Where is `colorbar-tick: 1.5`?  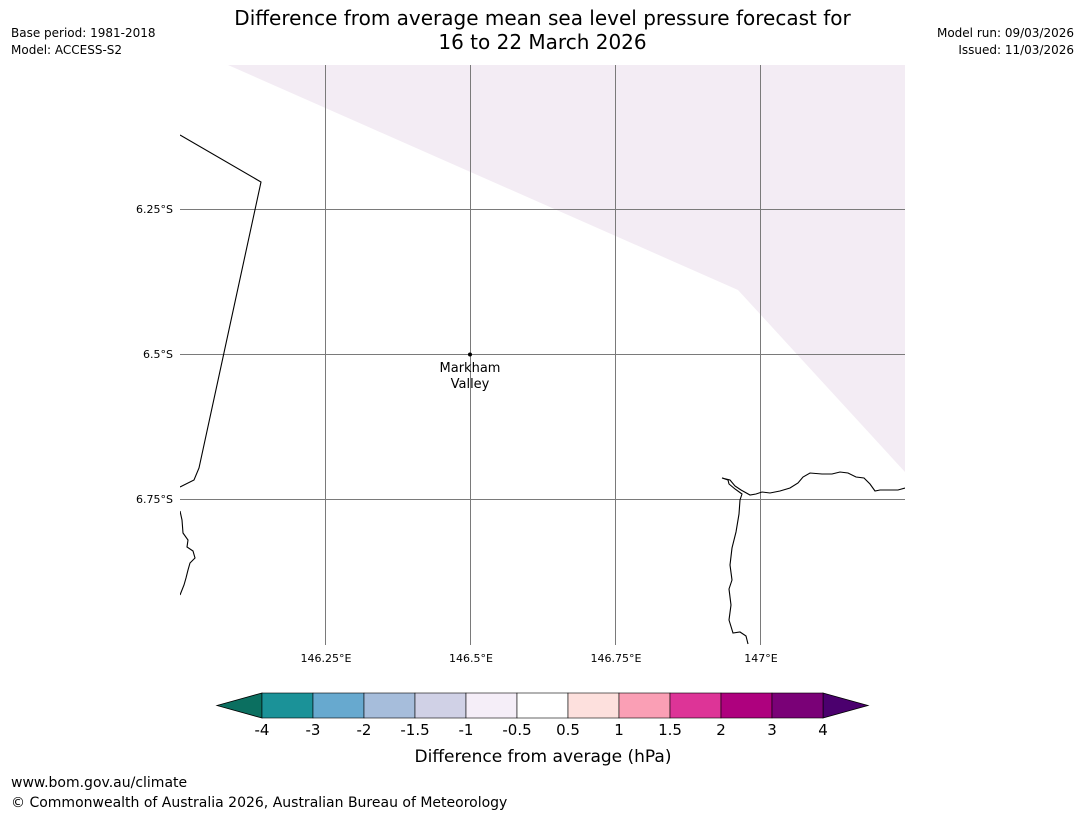 colorbar-tick: 1.5 is located at coordinates (670, 730).